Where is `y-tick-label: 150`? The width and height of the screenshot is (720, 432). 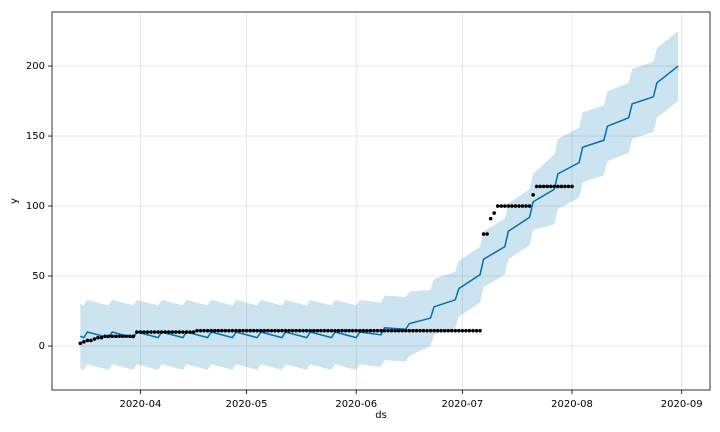
y-tick-label: 150 is located at coordinates (35, 136).